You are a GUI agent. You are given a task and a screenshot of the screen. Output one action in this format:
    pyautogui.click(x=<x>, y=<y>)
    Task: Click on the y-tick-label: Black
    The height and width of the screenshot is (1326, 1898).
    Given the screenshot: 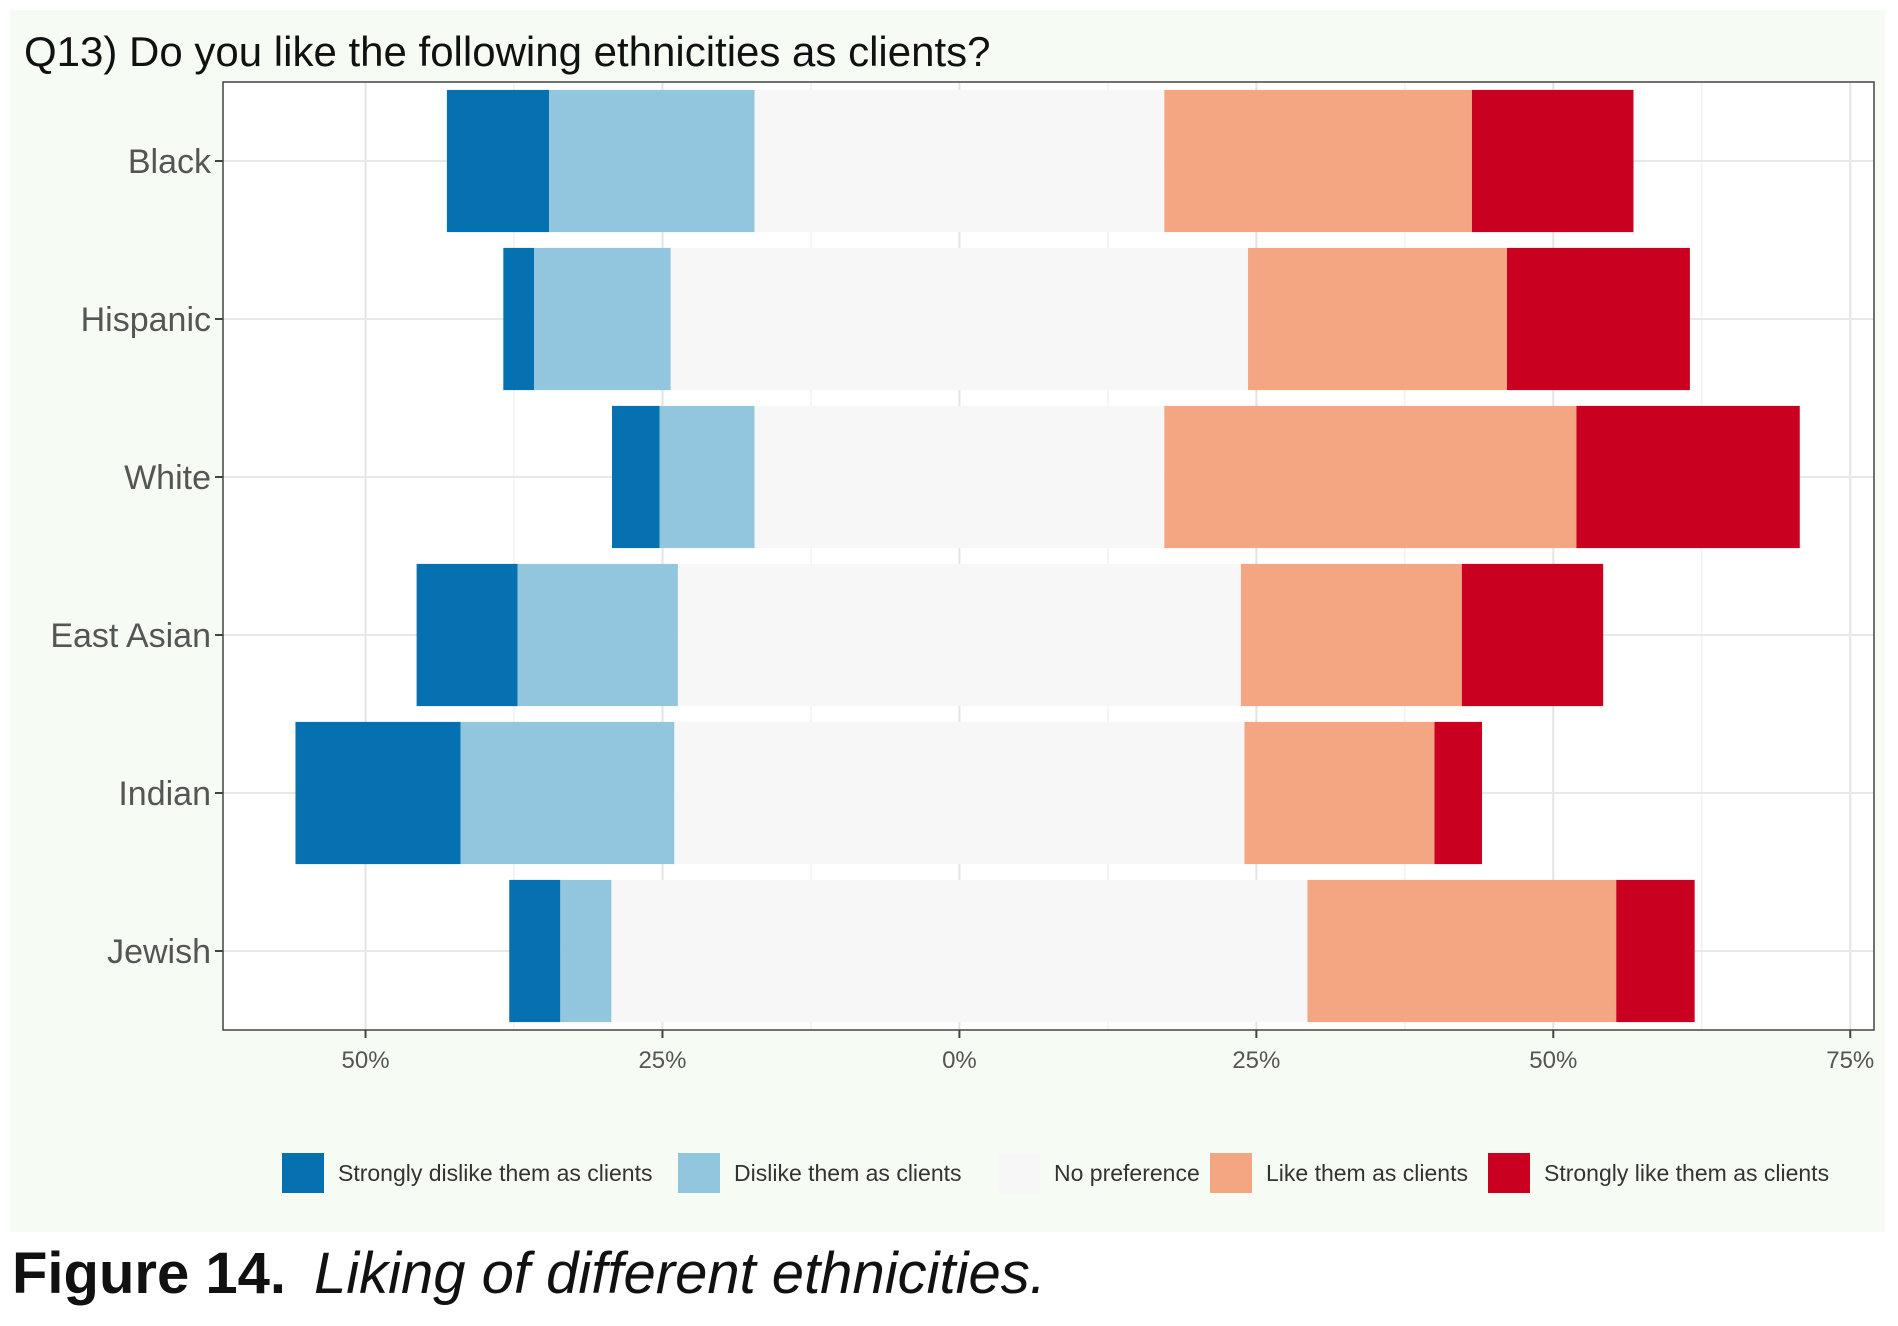 What is the action you would take?
    pyautogui.click(x=170, y=162)
    